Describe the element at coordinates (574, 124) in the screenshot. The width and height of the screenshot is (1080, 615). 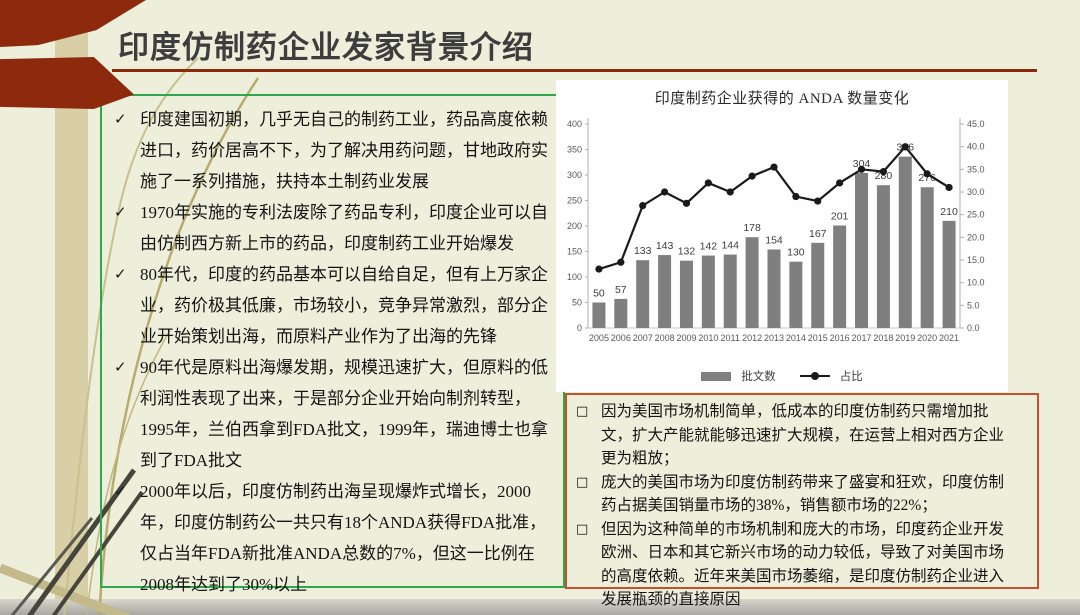
I see `svg-text: 400` at that location.